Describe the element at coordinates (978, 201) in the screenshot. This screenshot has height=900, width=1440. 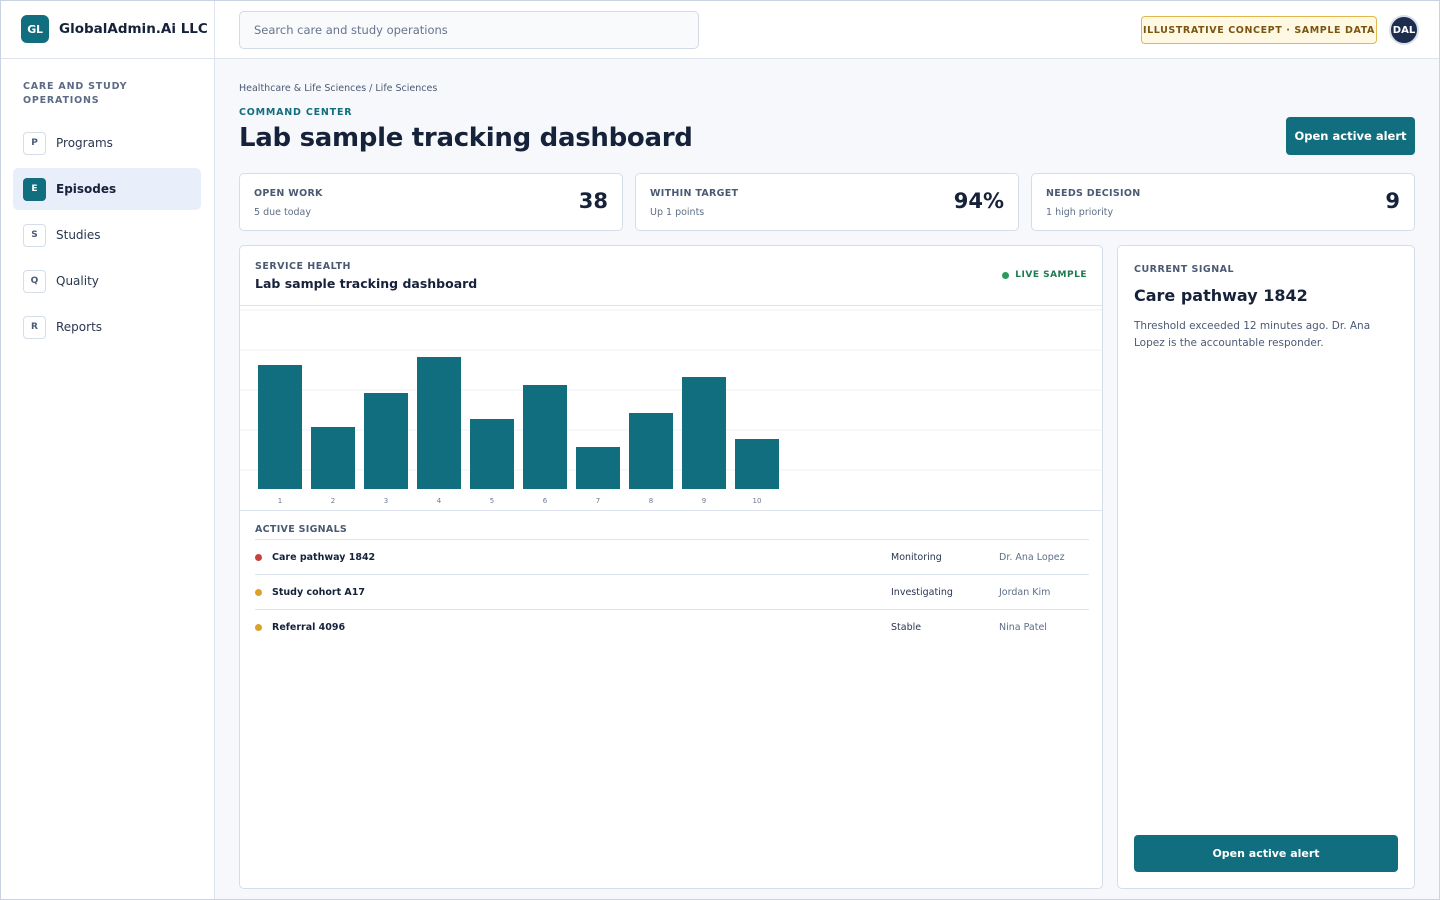
I see `kpi-value: 94%` at that location.